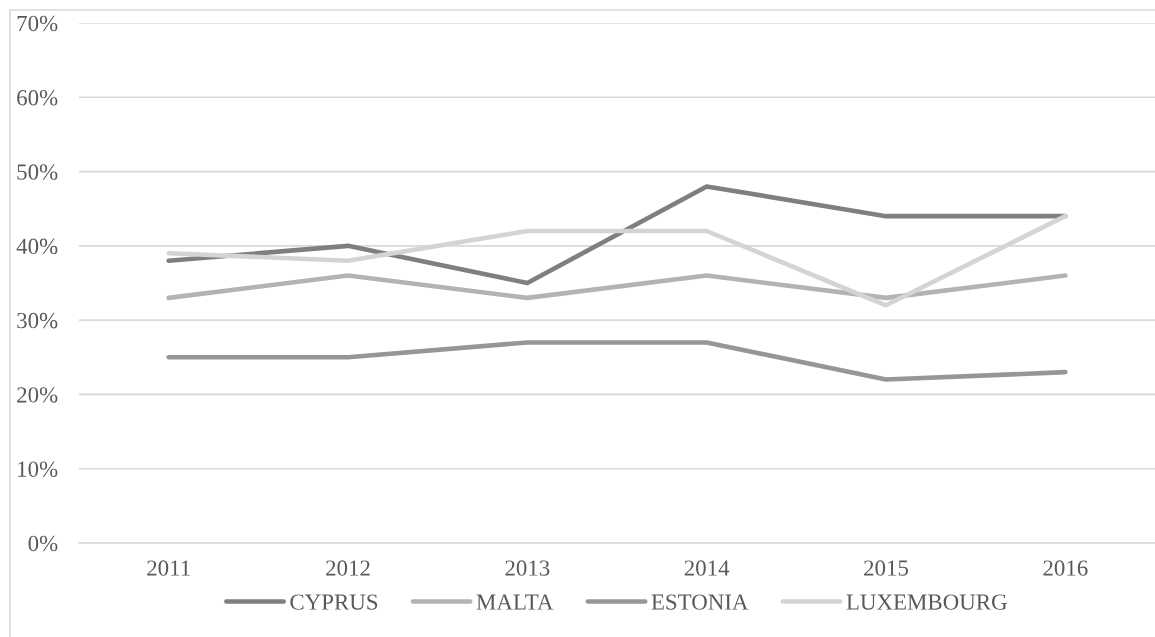 This screenshot has width=1155, height=637. What do you see at coordinates (1065, 568) in the screenshot?
I see `x-tick-label: 2016` at bounding box center [1065, 568].